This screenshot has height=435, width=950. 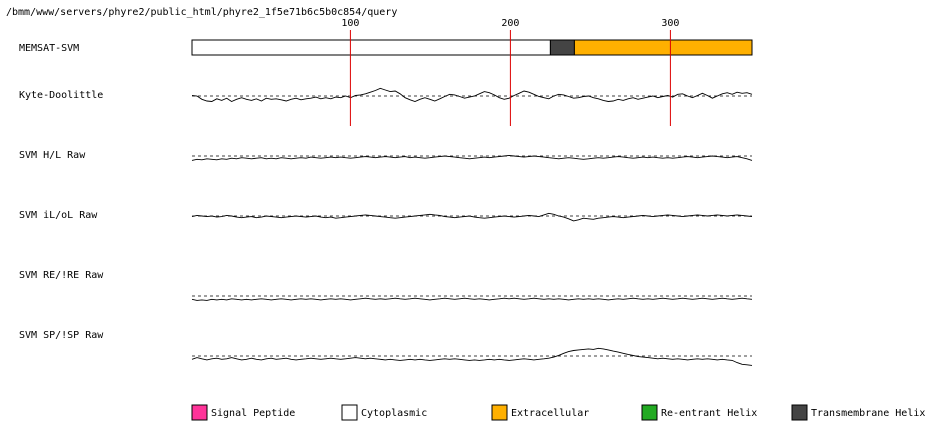 What do you see at coordinates (253, 413) in the screenshot?
I see `legend-label: Signal Peptide` at bounding box center [253, 413].